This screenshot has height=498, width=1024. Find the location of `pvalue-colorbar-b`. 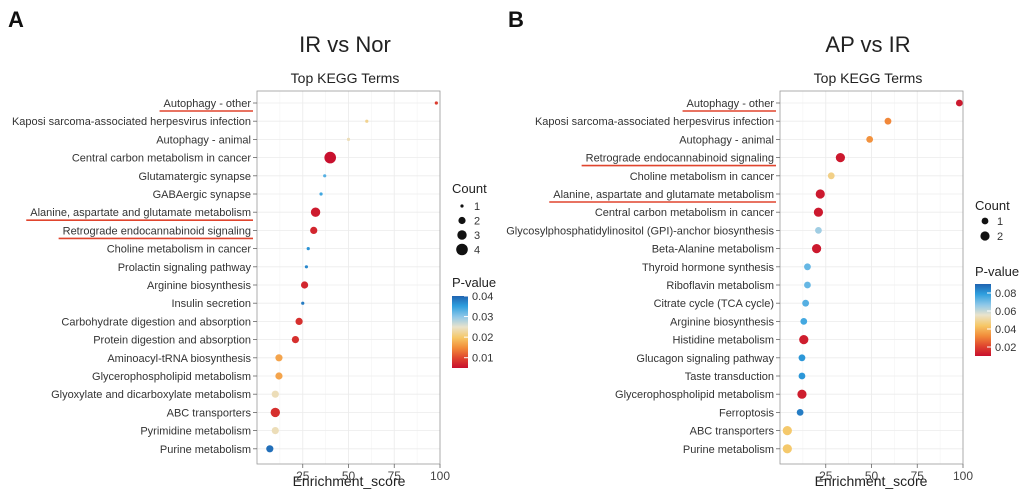

pvalue-colorbar-b is located at coordinates (983, 320).